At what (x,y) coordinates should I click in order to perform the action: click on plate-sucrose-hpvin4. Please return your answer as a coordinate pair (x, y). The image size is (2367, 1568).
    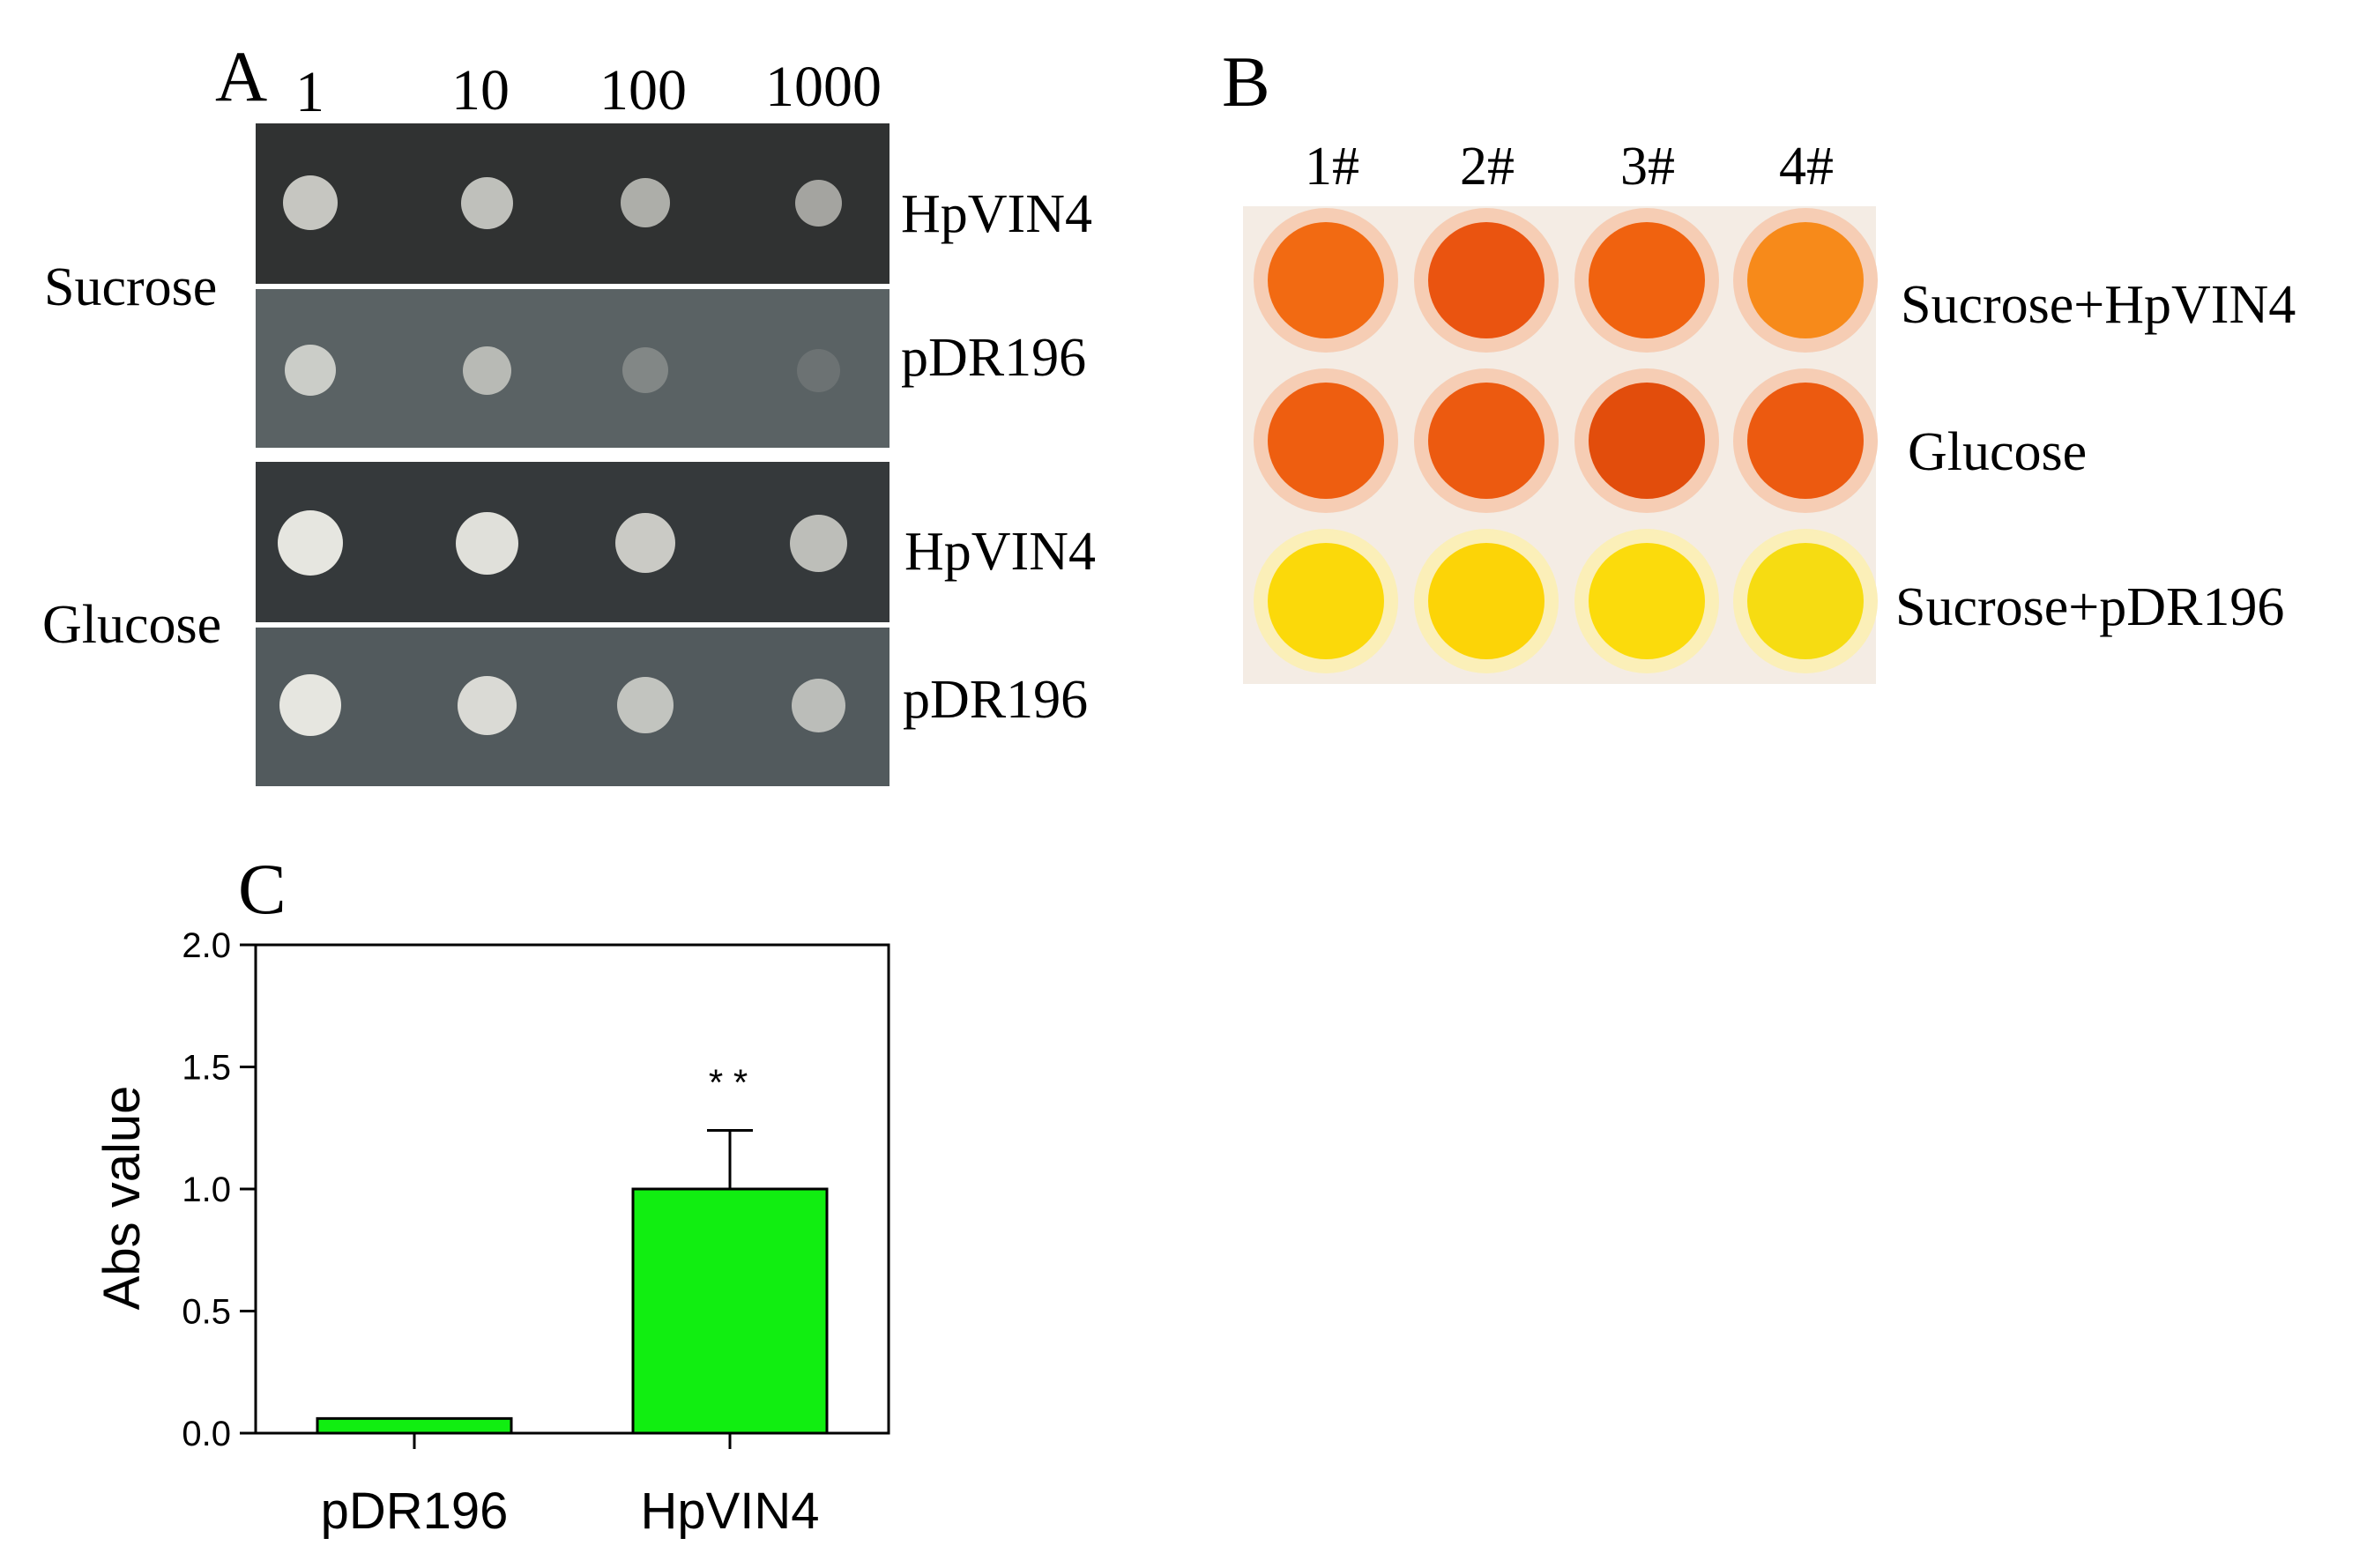
    Looking at the image, I should click on (572, 203).